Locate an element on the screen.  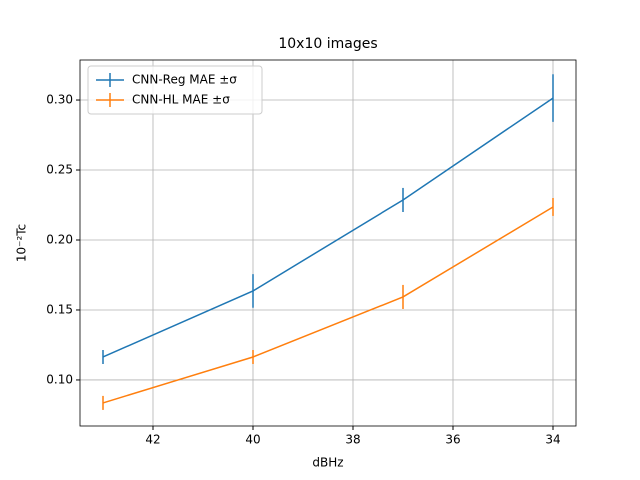
legend: CNN-Reg MAE ±σ CNN-HL MAE ±σ is located at coordinates (175, 90).